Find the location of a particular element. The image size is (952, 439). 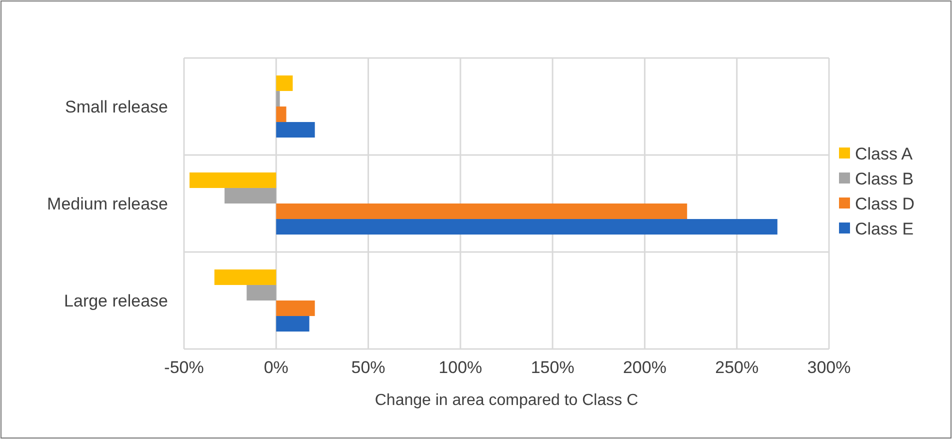

x-tick-label: 250% is located at coordinates (737, 367).